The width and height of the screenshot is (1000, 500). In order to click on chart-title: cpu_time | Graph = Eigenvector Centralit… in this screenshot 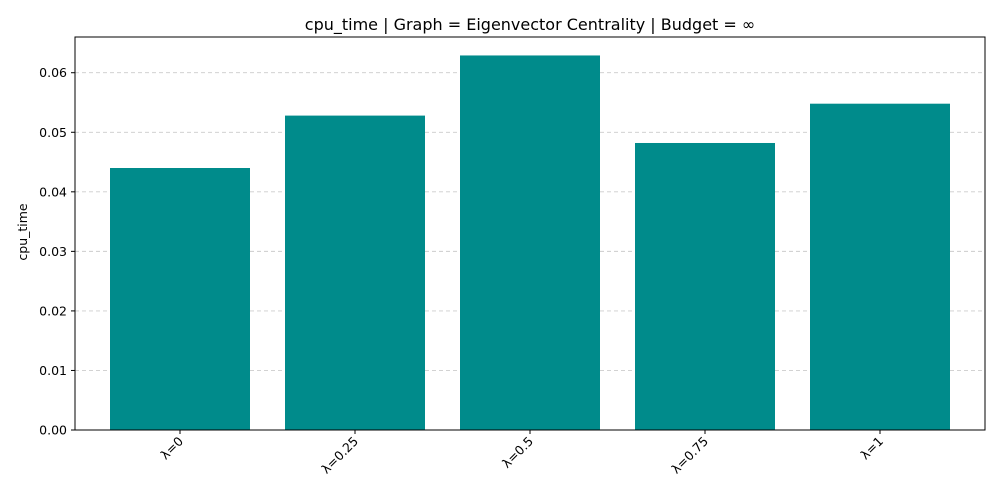, I will do `click(530, 25)`.